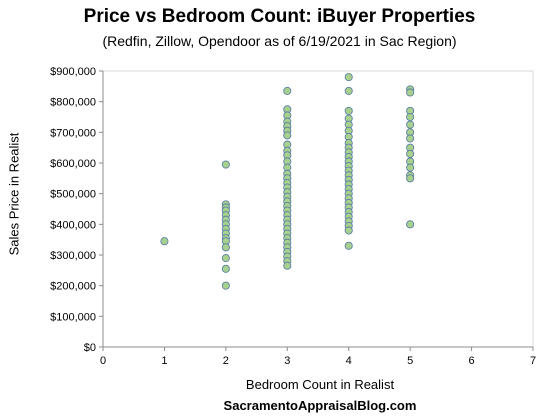  Describe the element at coordinates (287, 361) in the screenshot. I see `x-tick-label: 3` at that location.